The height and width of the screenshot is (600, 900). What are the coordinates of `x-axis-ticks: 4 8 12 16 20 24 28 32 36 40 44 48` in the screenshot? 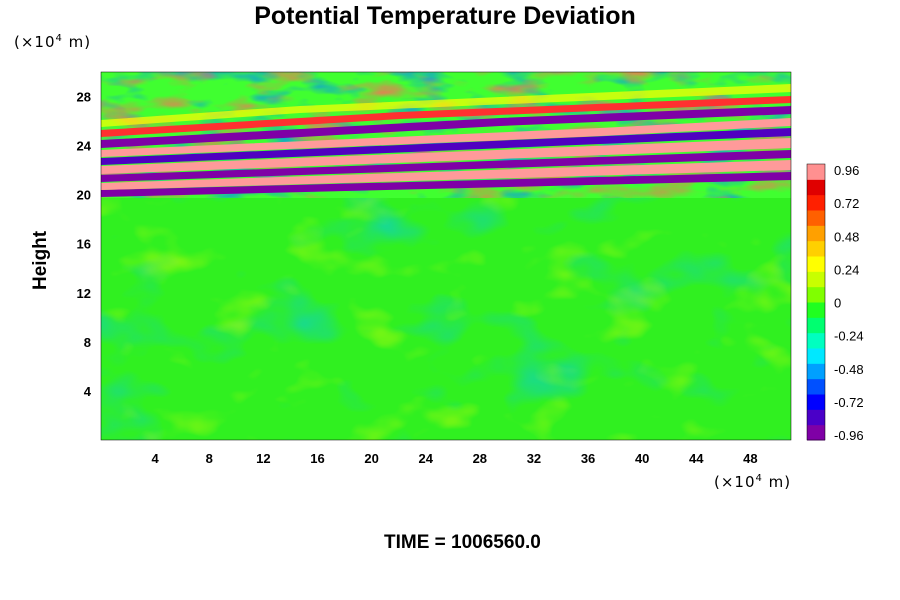 It's located at (455, 458).